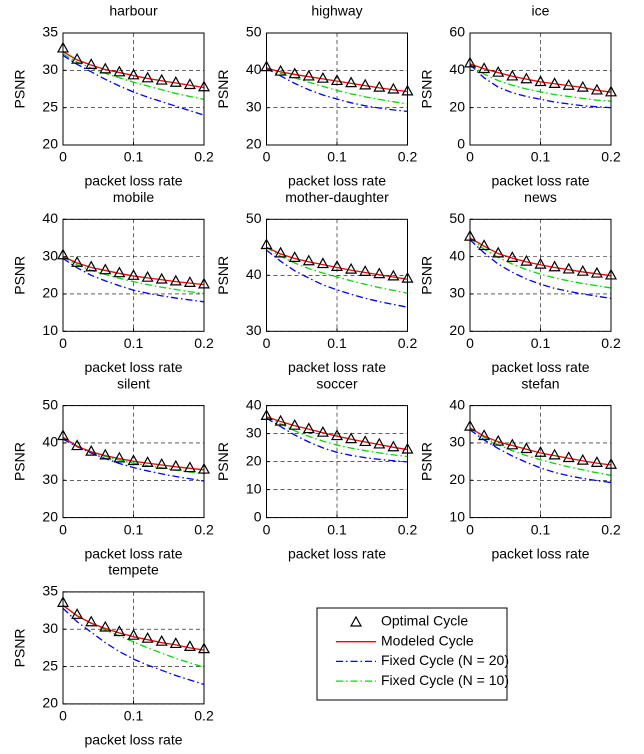  I want to click on chart-title: mother-daughter, so click(337, 197).